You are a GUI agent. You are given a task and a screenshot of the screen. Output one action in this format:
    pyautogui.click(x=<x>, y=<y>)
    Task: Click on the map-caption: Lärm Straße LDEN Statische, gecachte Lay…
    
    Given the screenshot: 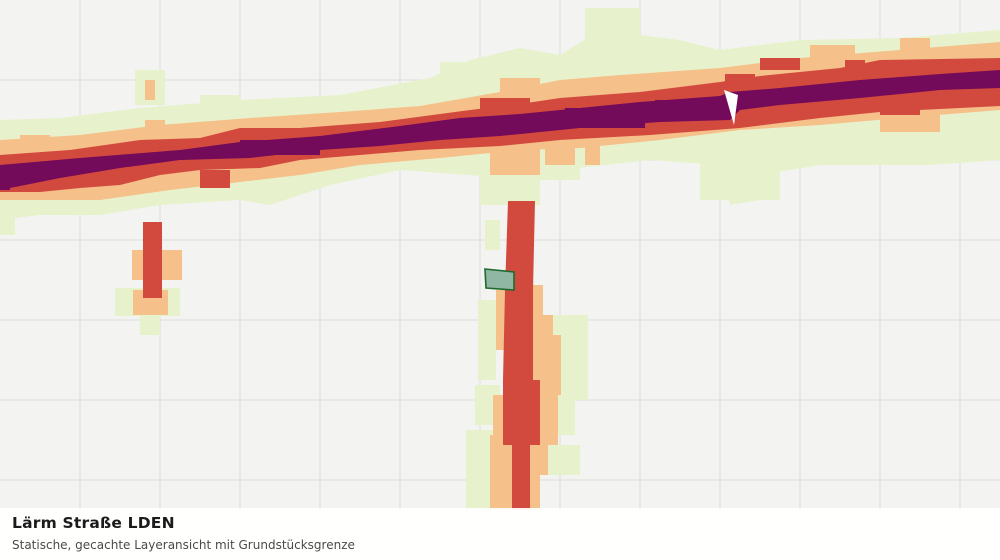 What is the action you would take?
    pyautogui.click(x=500, y=534)
    